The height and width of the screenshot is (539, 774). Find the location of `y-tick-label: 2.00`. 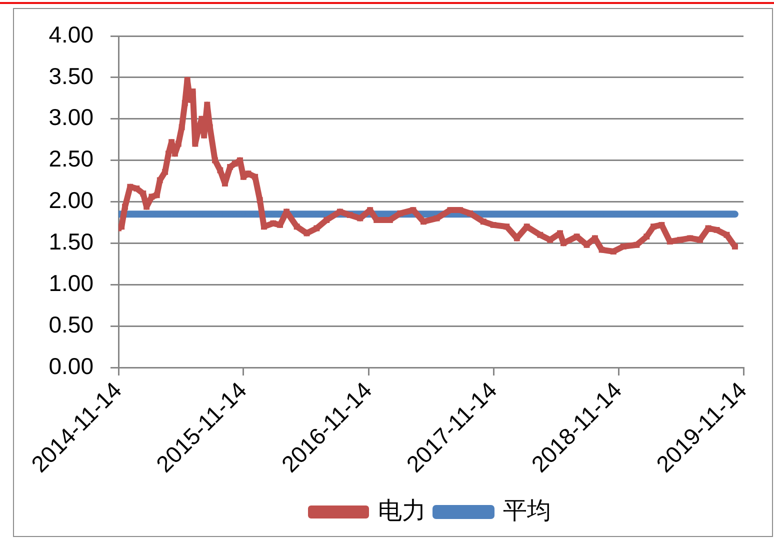

y-tick-label: 2.00 is located at coordinates (71, 200).